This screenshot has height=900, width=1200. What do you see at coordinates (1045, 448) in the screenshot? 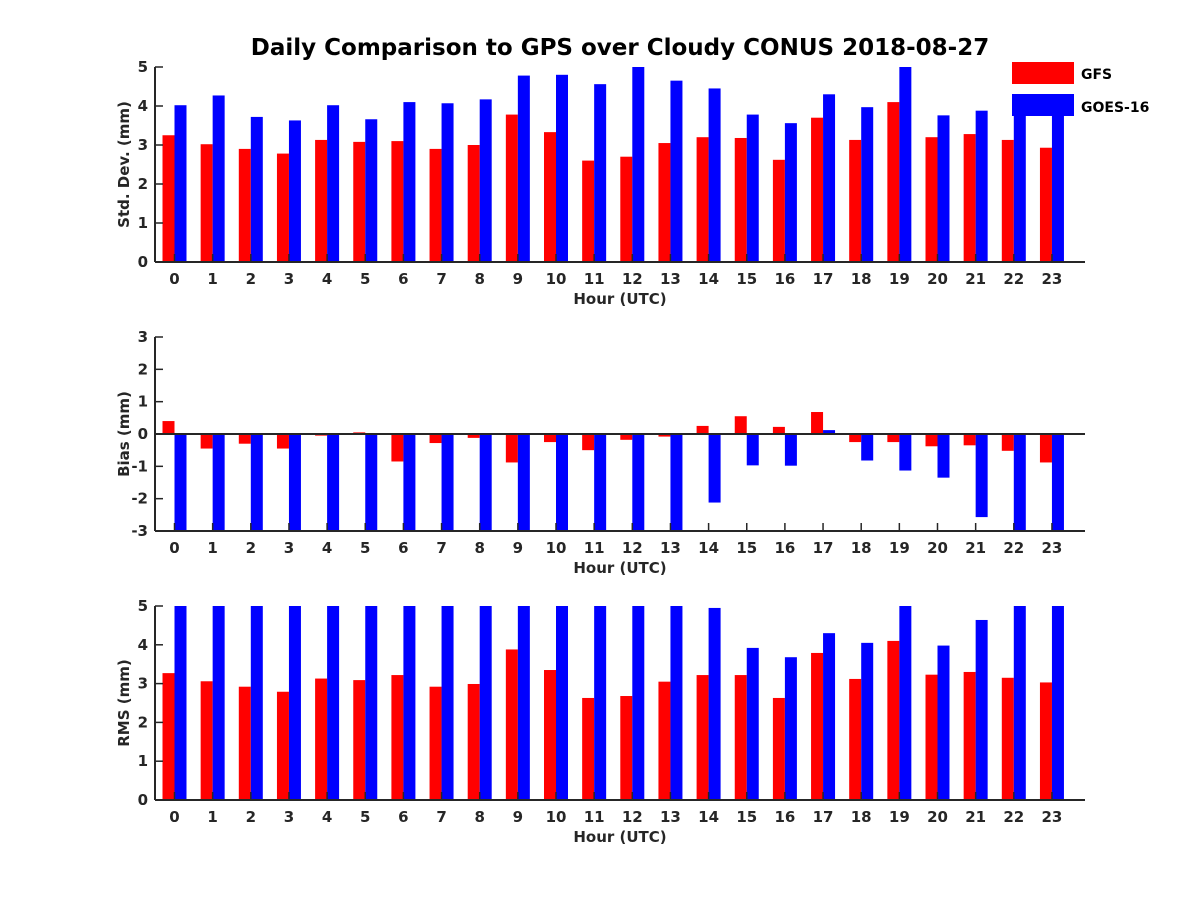
I see `bar-p2-gfs-h23` at bounding box center [1045, 448].